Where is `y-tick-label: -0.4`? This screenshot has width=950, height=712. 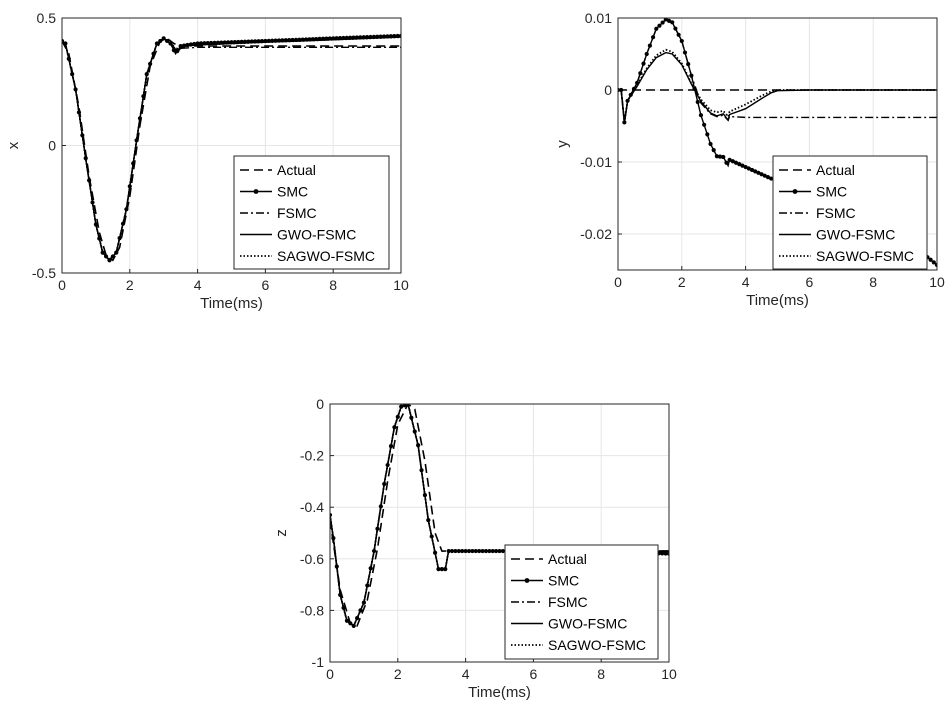
y-tick-label: -0.4 is located at coordinates (312, 507).